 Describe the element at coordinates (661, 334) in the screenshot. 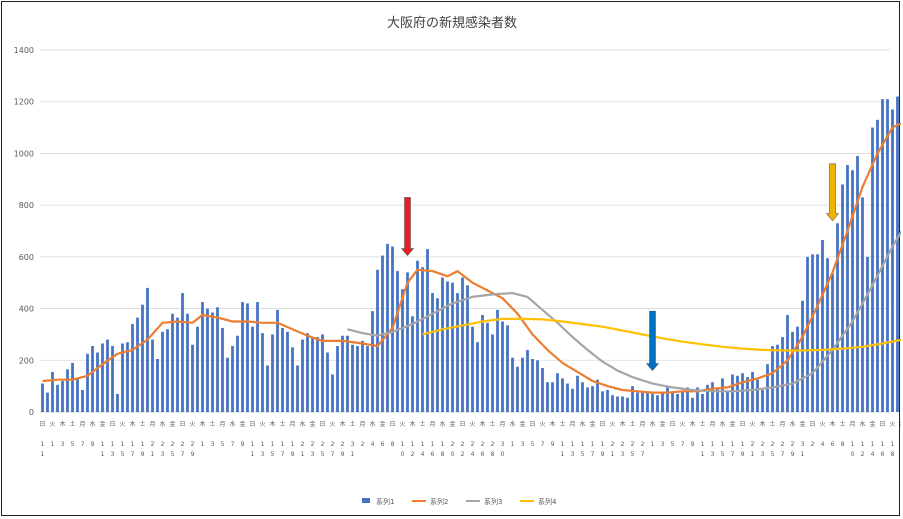

I see `series-4-line` at that location.